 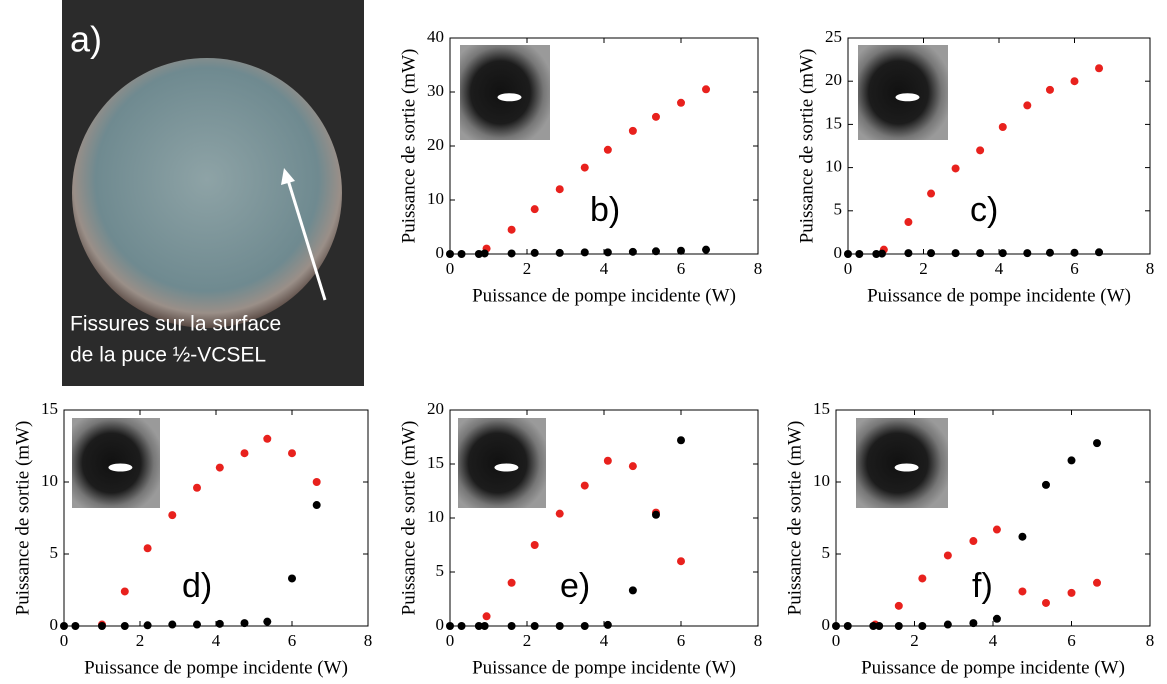 I want to click on panel-label: a), so click(x=86, y=39).